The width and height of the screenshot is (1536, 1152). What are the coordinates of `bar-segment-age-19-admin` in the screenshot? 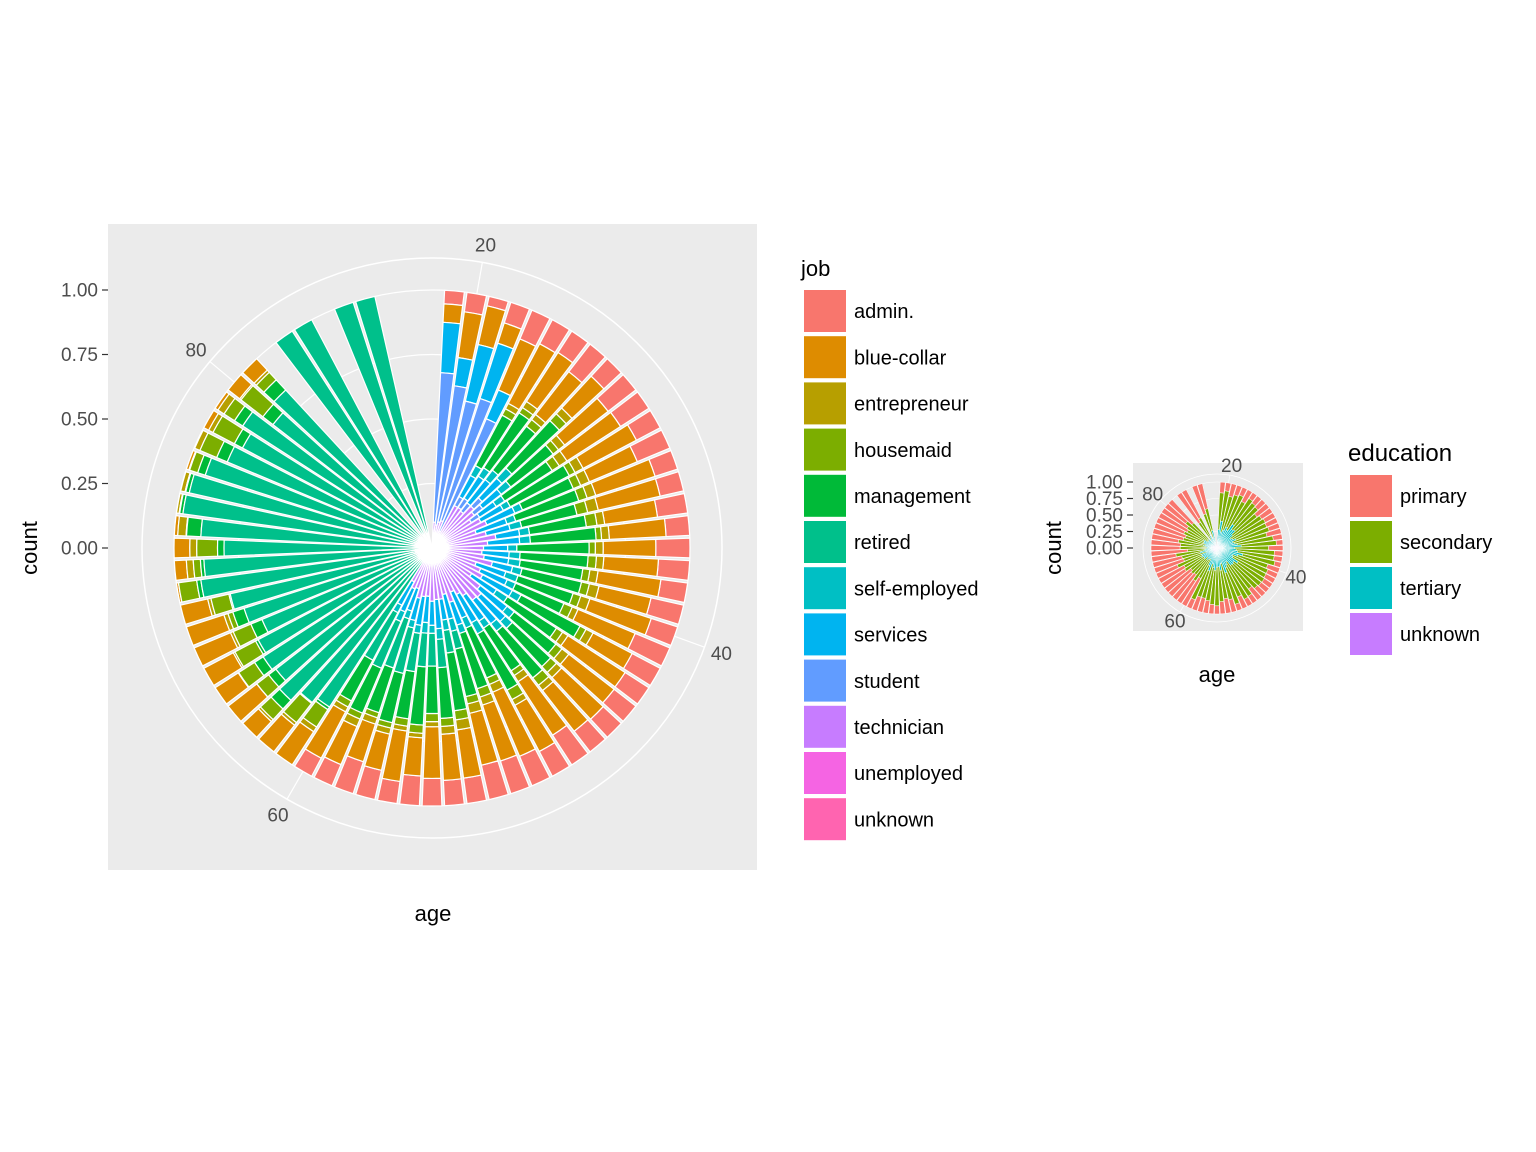 It's located at (454, 298).